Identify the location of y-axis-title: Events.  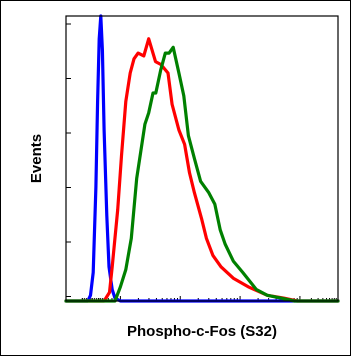
(36, 158).